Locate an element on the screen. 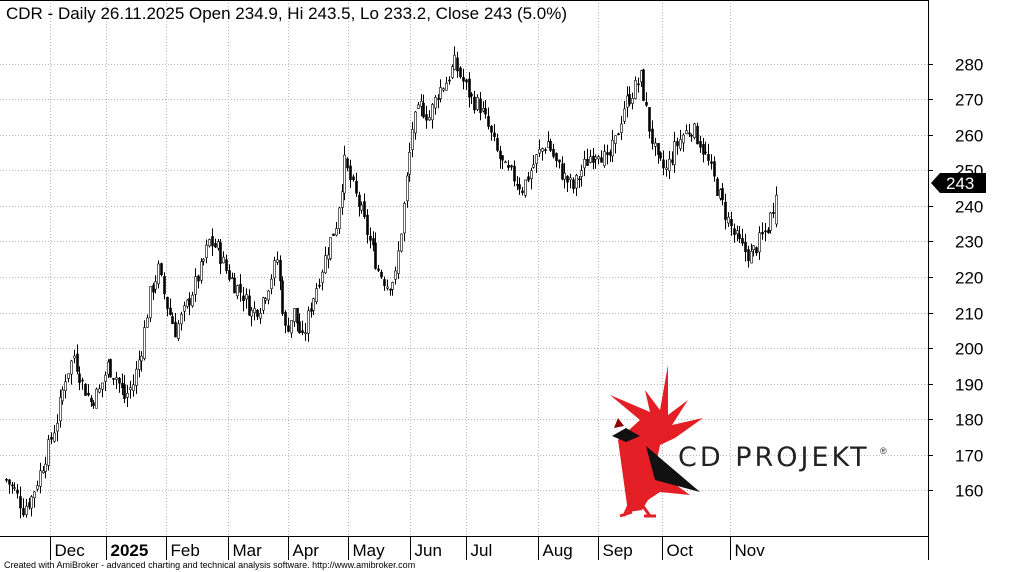 The width and height of the screenshot is (1021, 572). y-tick-label: 240 is located at coordinates (969, 207).